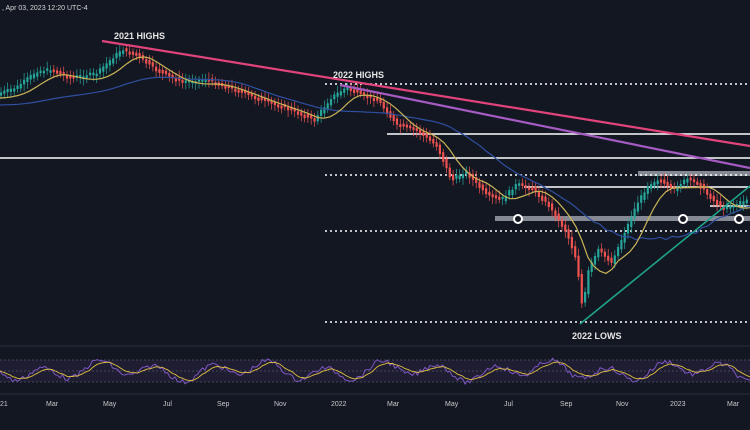 The image size is (750, 430). Describe the element at coordinates (339, 404) in the screenshot. I see `x-tick-label: 2022` at that location.